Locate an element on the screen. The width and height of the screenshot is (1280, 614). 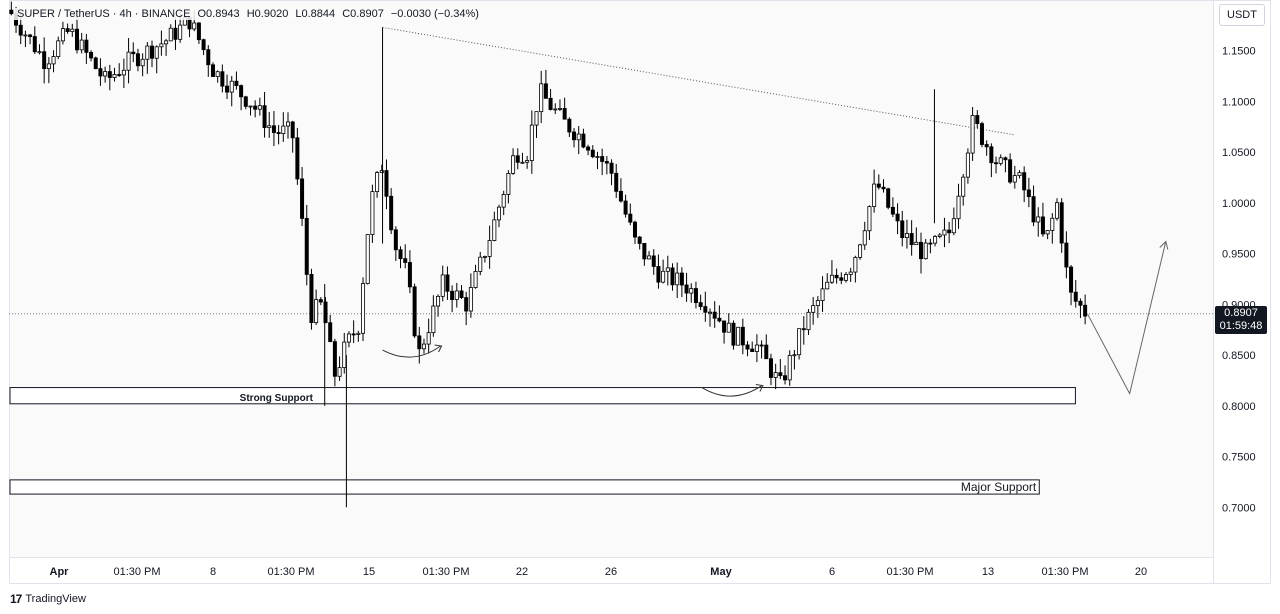
ohlc-close: C0.8907 is located at coordinates (363, 14).